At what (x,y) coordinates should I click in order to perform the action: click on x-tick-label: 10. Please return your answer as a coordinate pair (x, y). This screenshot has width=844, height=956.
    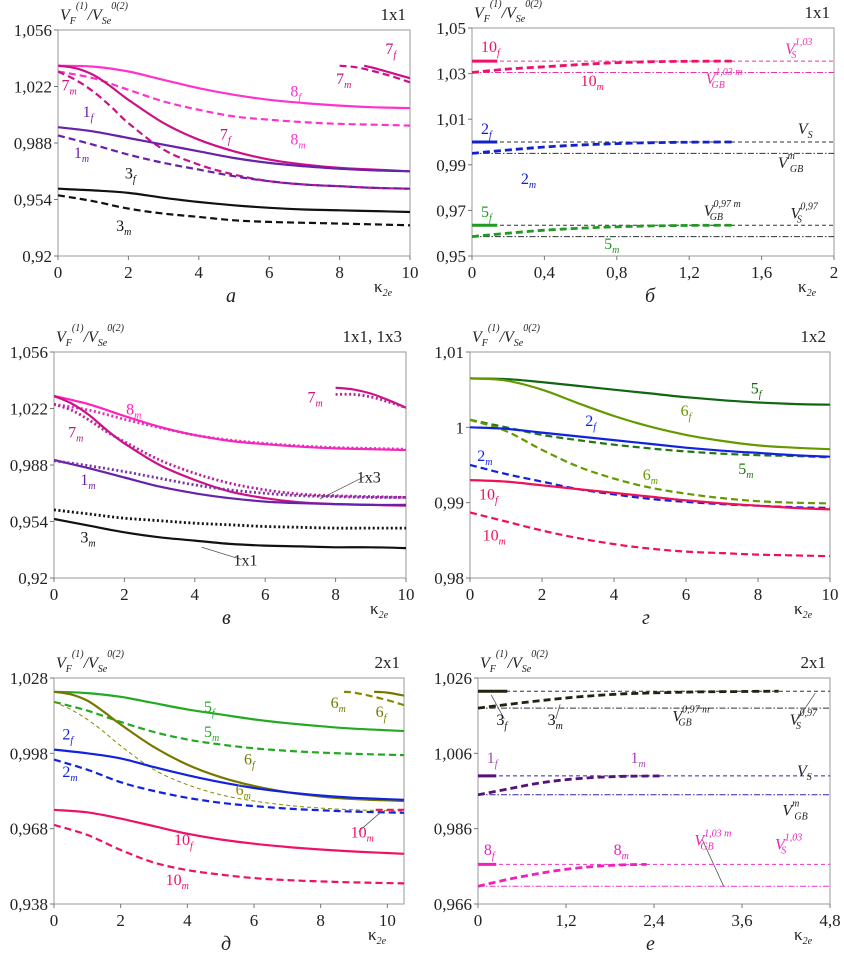
    Looking at the image, I should click on (387, 920).